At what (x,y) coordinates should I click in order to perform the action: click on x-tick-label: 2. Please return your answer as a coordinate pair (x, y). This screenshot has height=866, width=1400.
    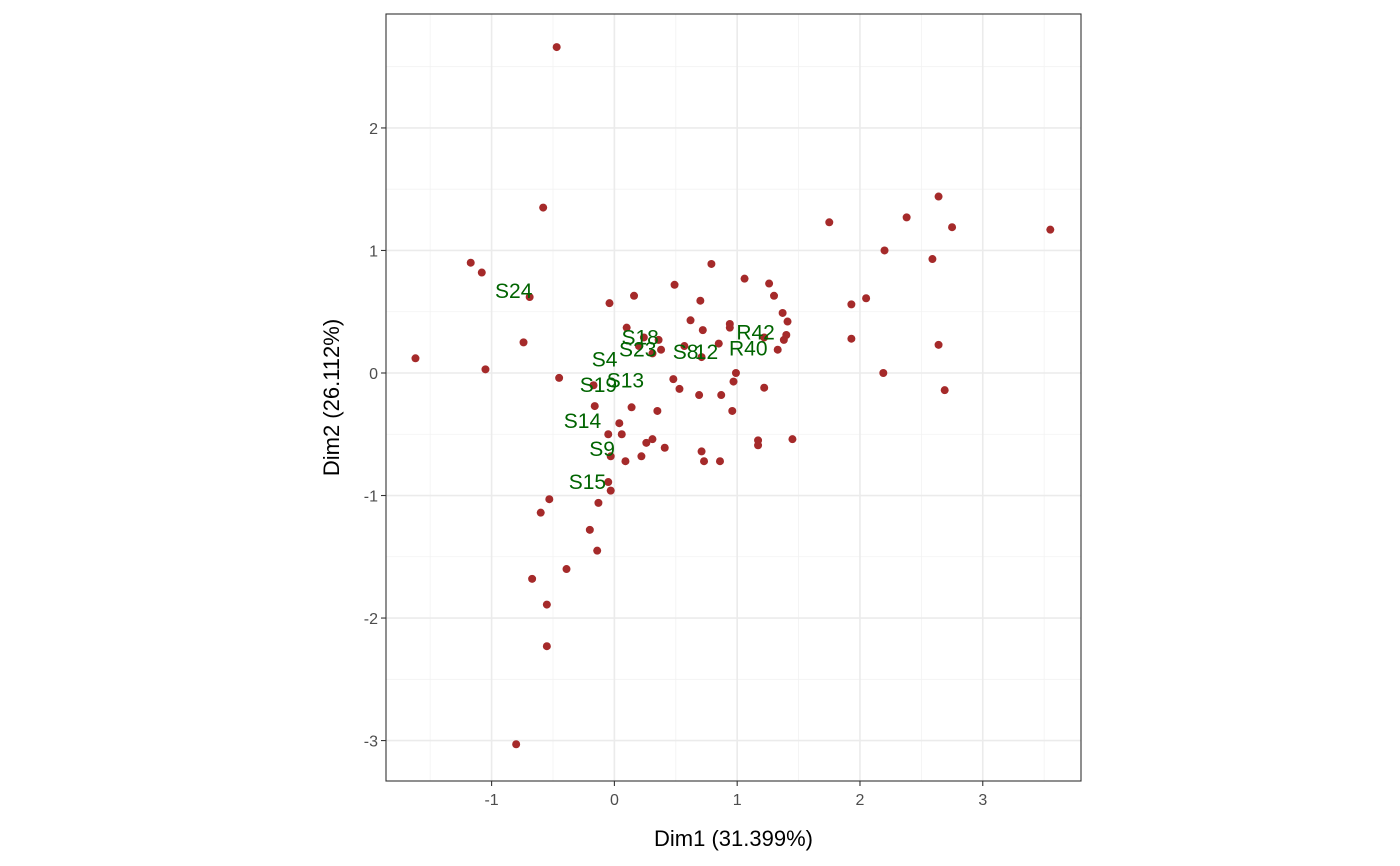
    Looking at the image, I should click on (860, 800).